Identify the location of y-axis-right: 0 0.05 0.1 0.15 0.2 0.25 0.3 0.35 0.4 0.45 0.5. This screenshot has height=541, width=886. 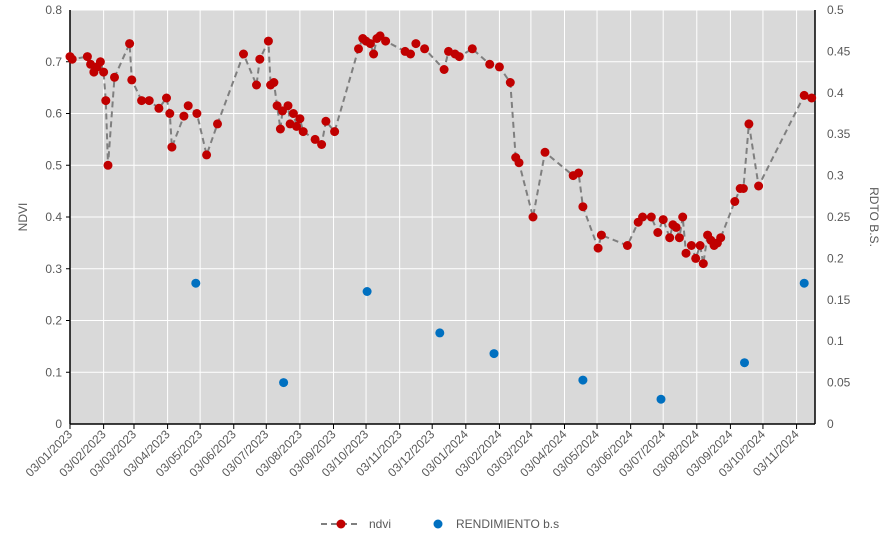
(832, 217).